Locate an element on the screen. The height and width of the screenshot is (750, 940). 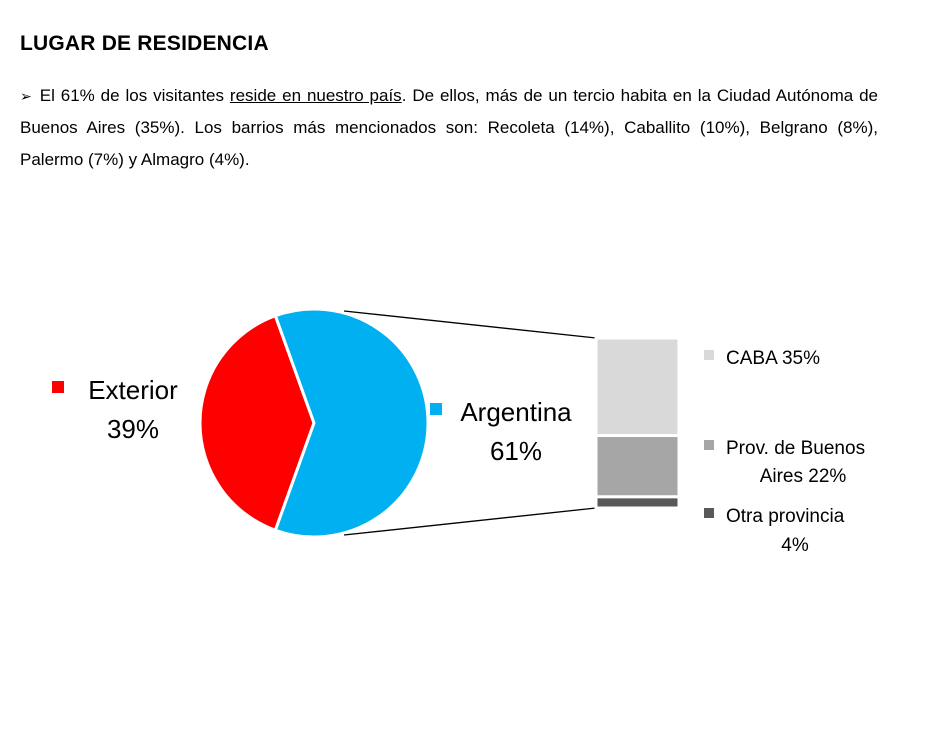
paragraph-underlined-text: reside en nuestro país is located at coordinates (315, 95).